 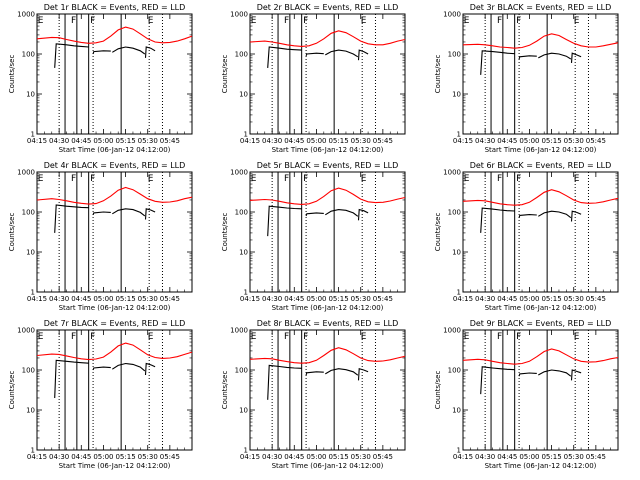 I want to click on chart-title: Det 4r BLACK = Events, RED = LLD, so click(x=115, y=165).